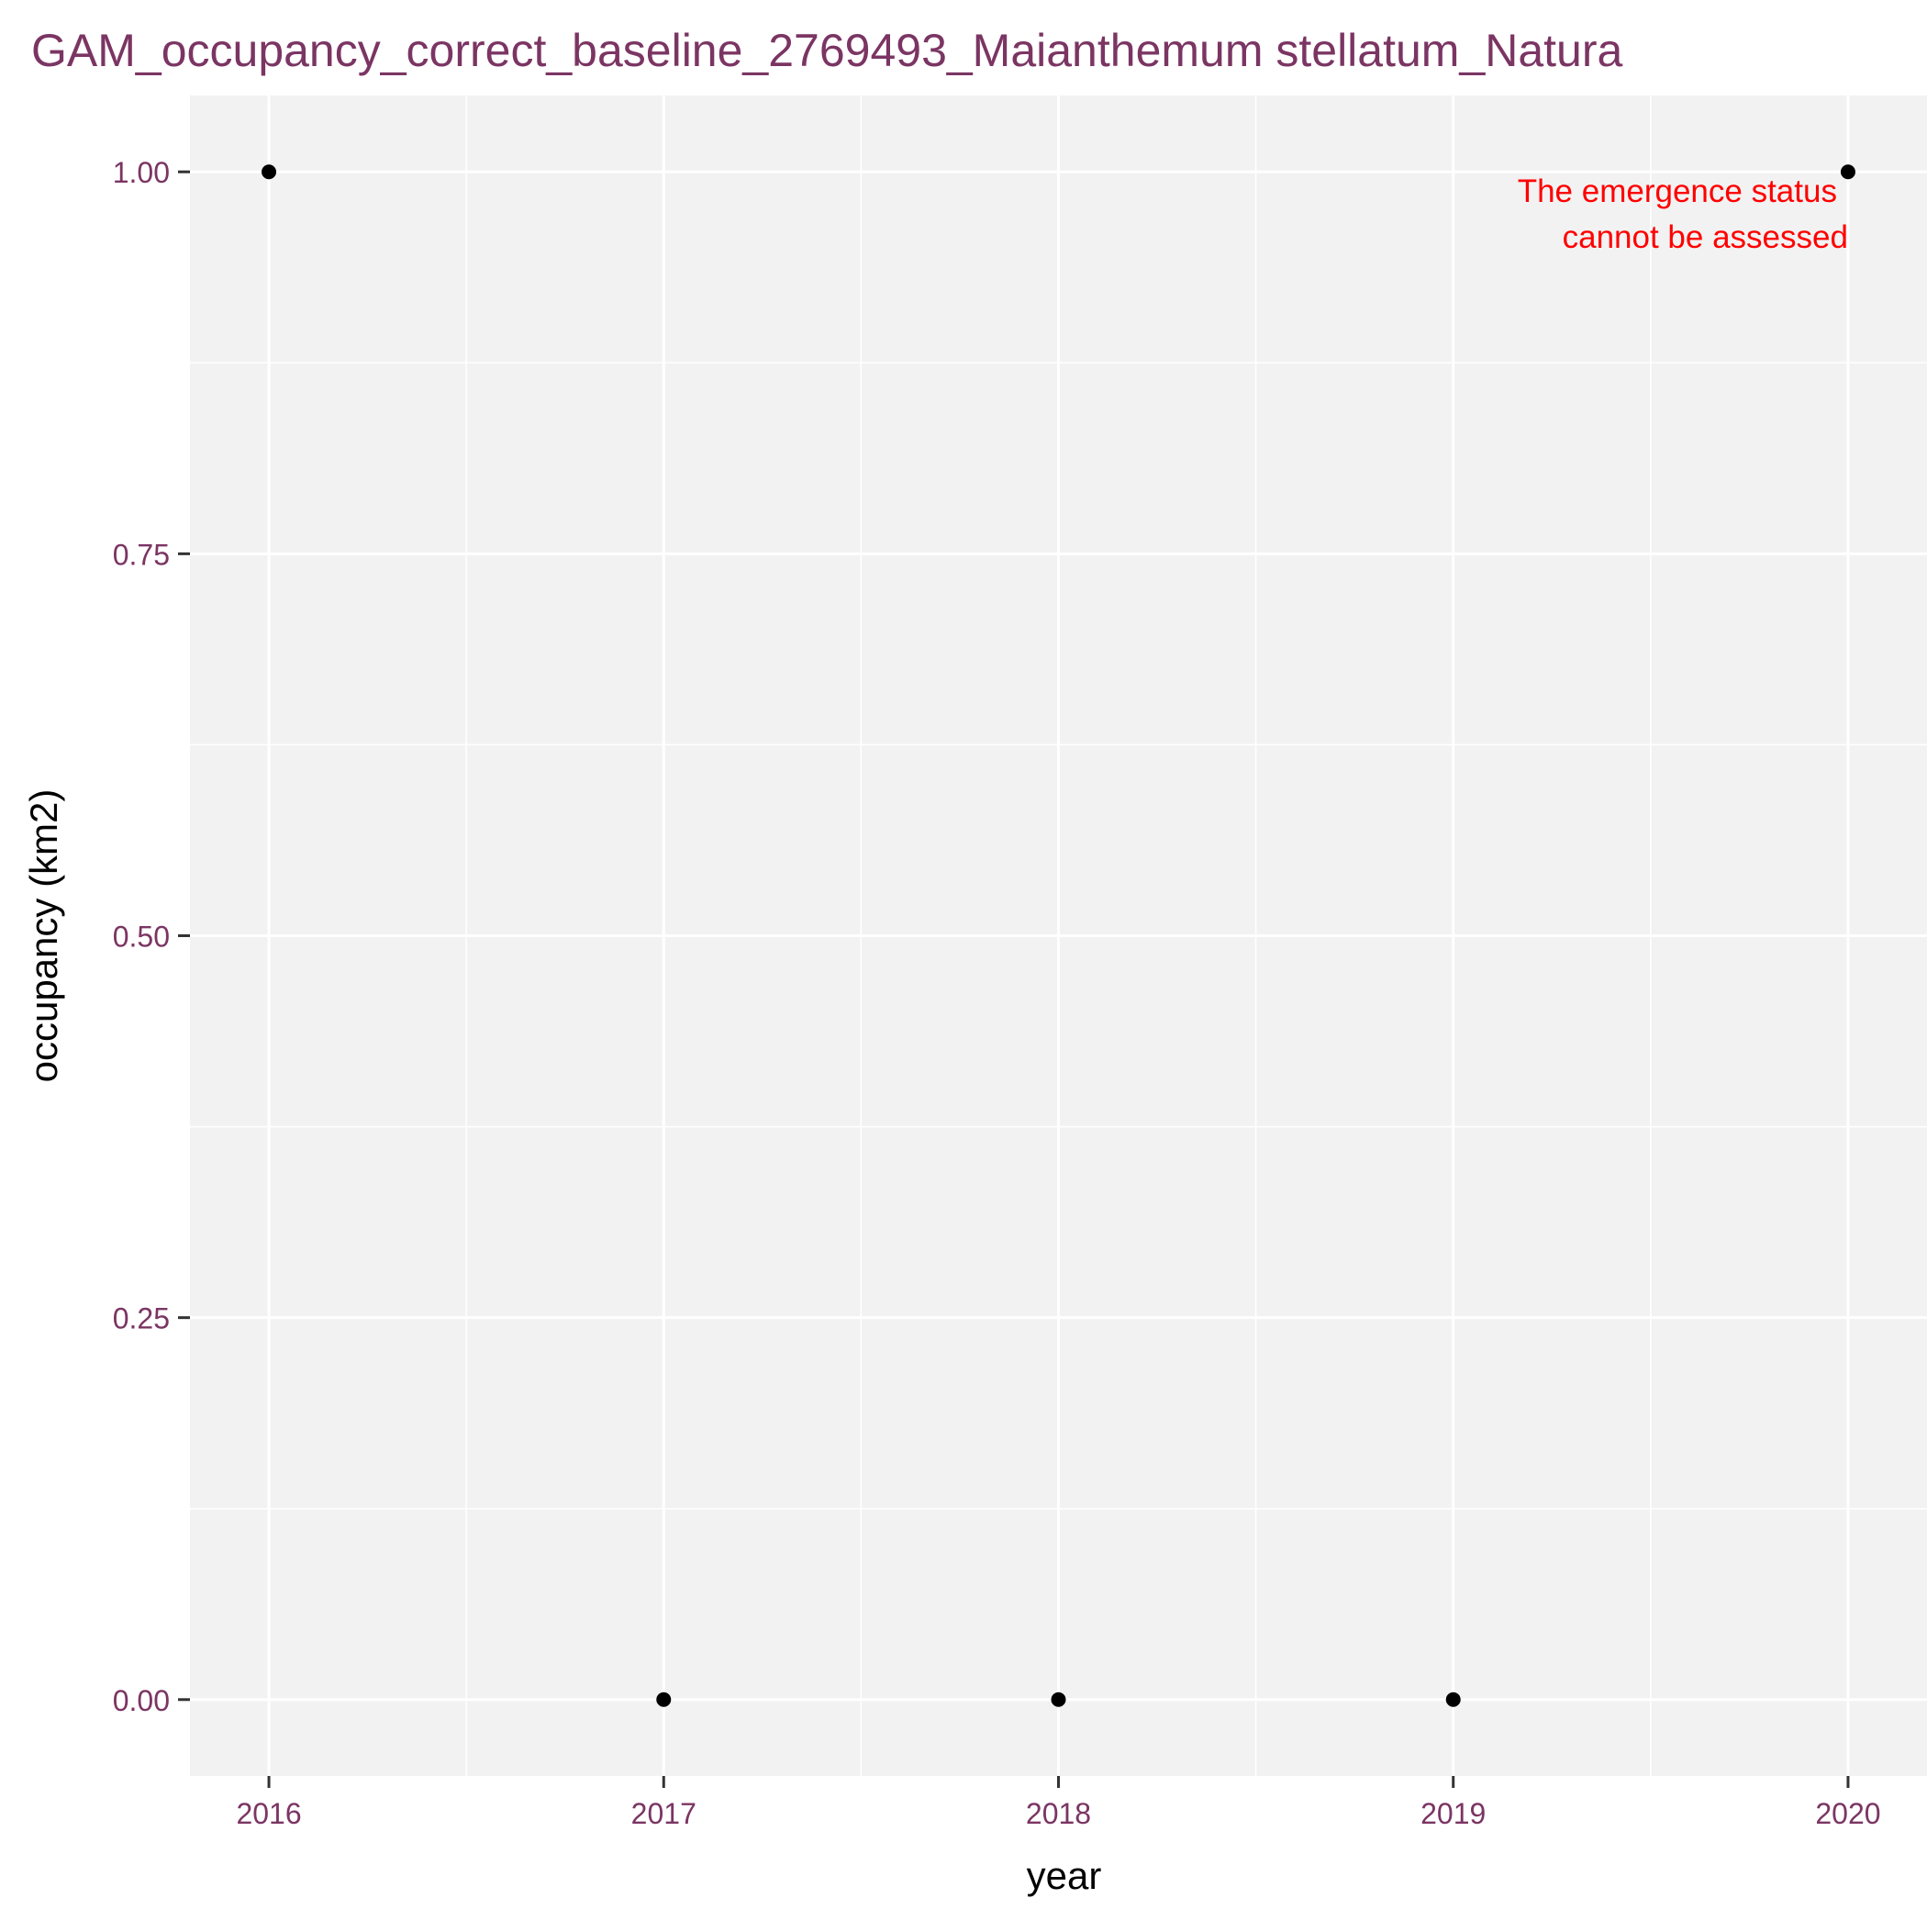 This screenshot has width=1927, height=1932. Describe the element at coordinates (141, 1700) in the screenshot. I see `y-tick-label: 0.00` at that location.